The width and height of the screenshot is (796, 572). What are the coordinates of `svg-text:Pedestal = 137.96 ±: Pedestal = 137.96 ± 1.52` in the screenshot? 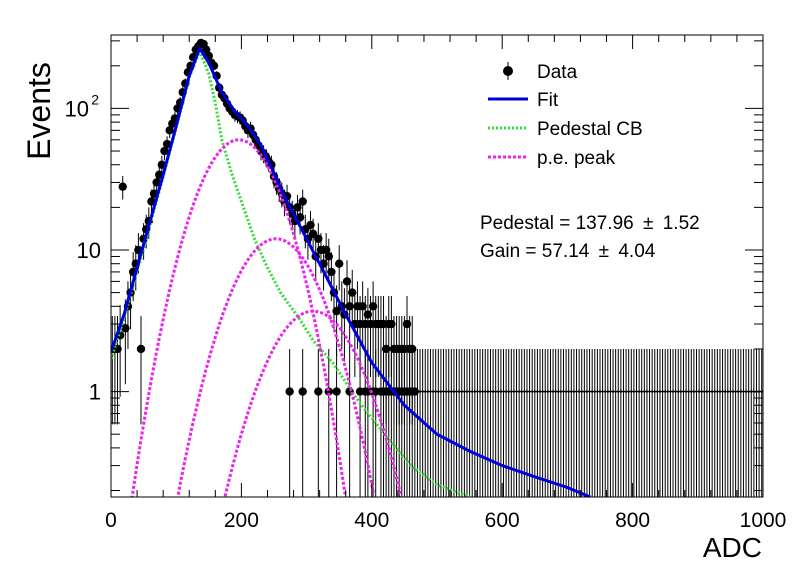 It's located at (590, 223).